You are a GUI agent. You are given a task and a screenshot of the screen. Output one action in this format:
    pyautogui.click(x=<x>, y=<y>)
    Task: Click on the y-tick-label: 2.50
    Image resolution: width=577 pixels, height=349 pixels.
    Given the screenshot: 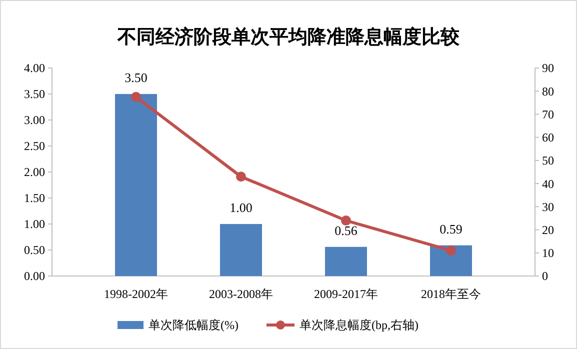 What is the action you would take?
    pyautogui.click(x=34, y=146)
    